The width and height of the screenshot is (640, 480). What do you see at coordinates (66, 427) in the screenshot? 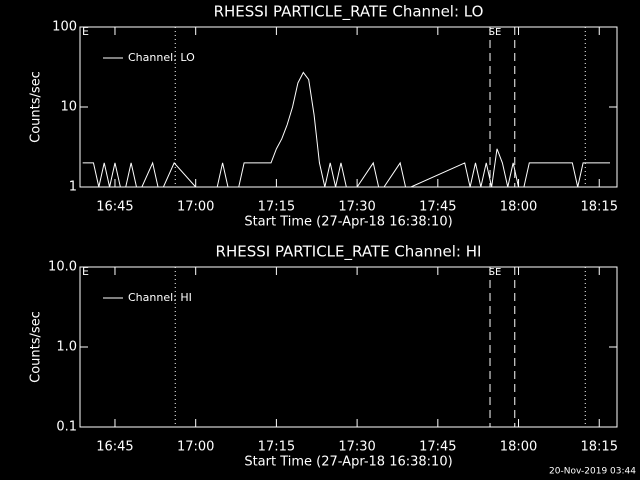
I see `y-tick-label: 0.1` at bounding box center [66, 427].